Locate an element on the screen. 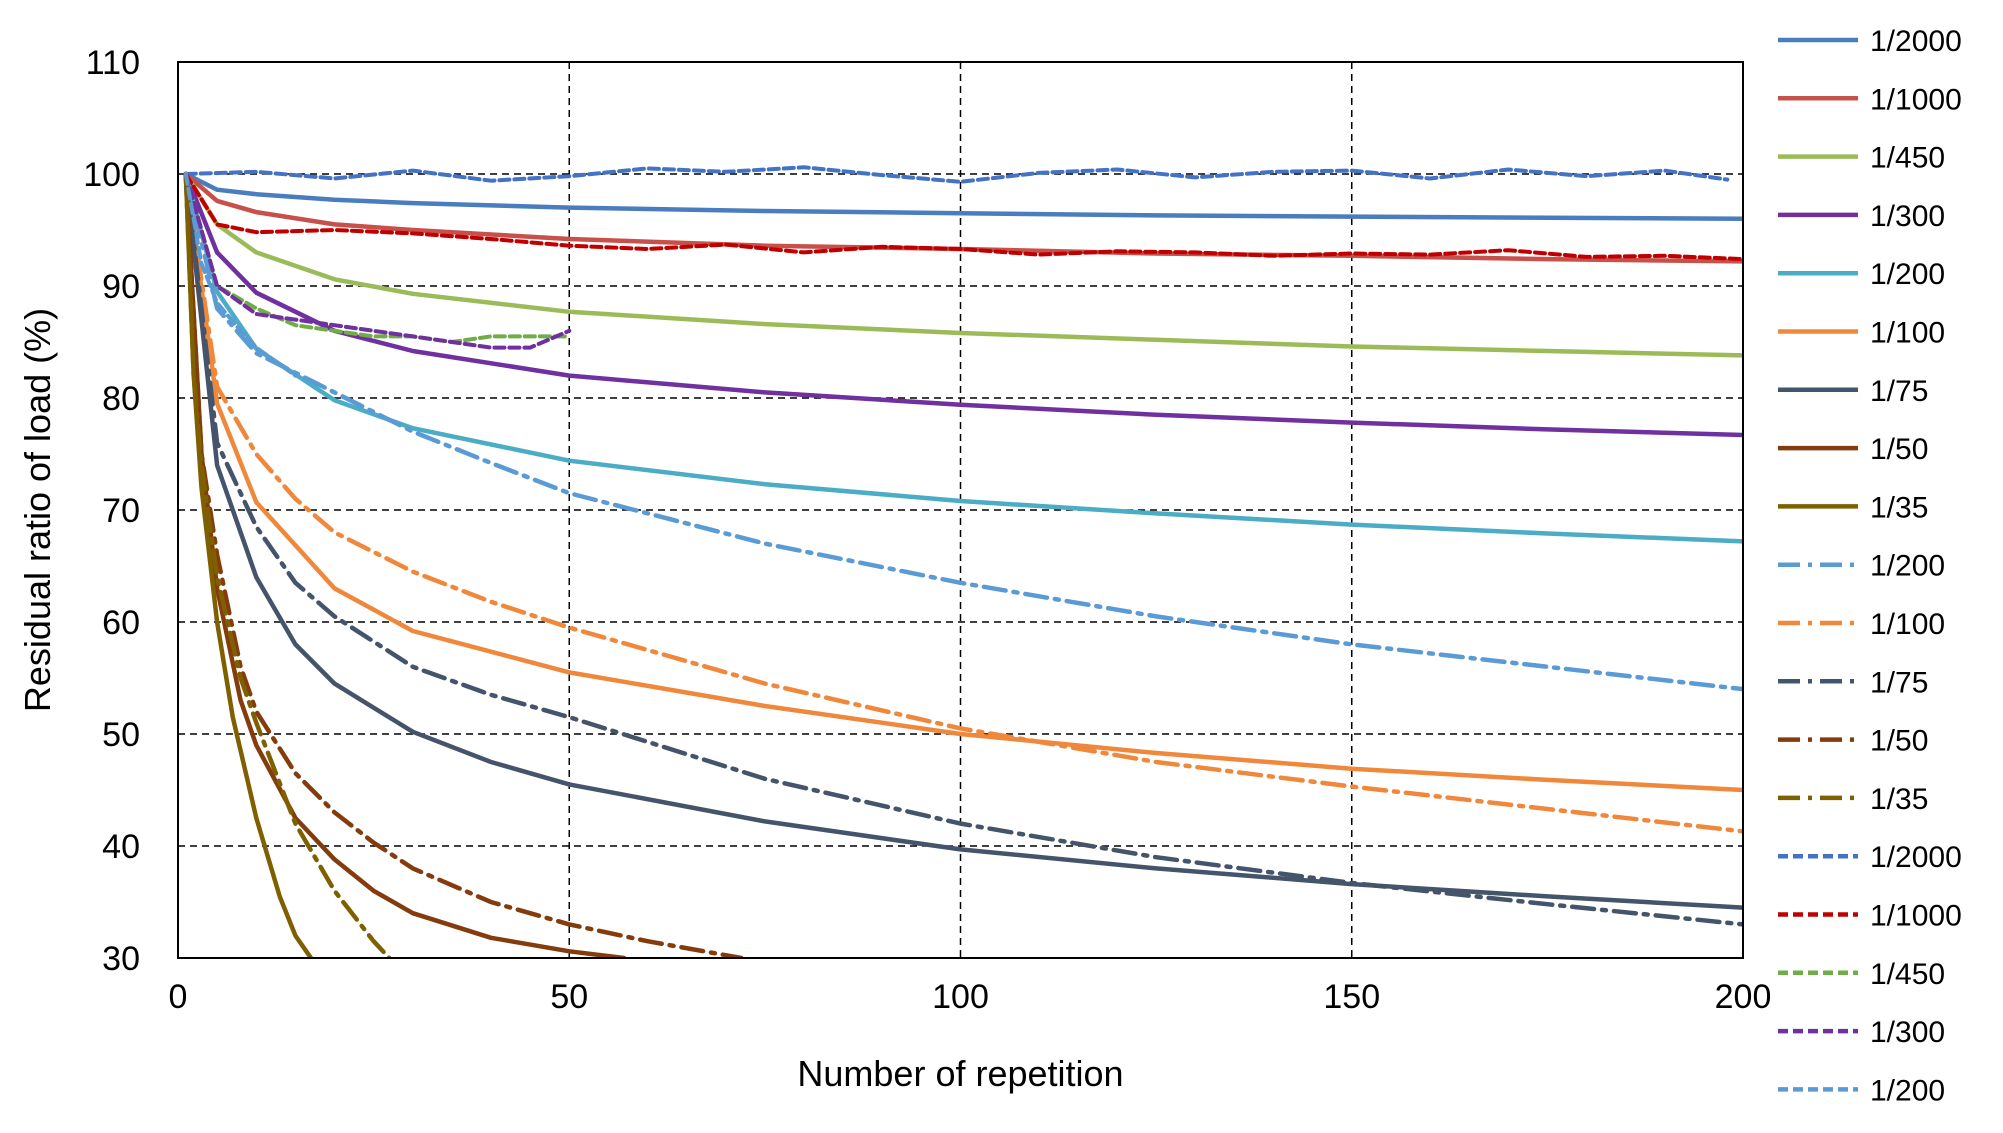 This screenshot has width=2003, height=1133. series-line-1-1000-dashed is located at coordinates (963, 217).